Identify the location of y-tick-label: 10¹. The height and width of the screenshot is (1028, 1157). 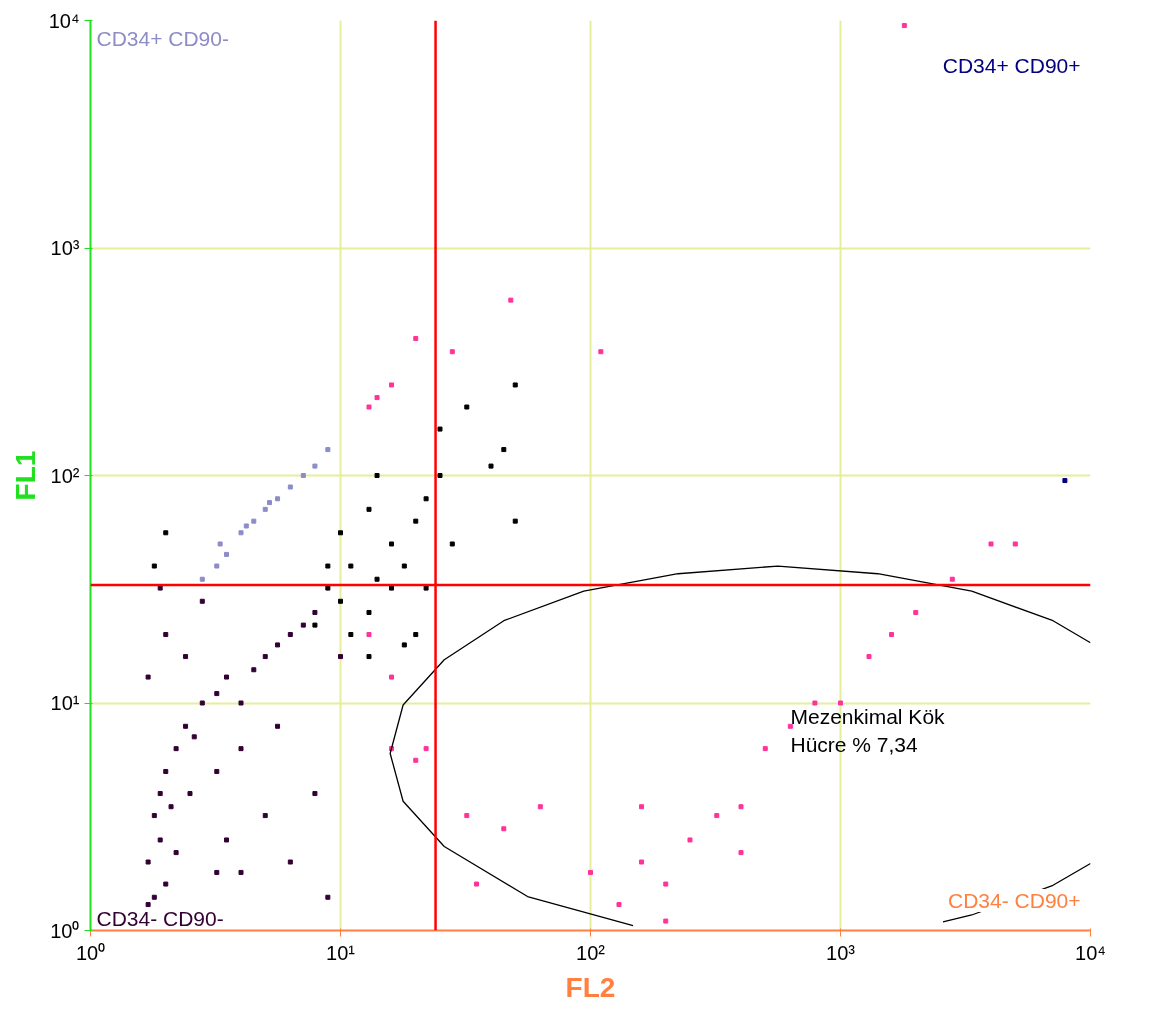
(65, 703).